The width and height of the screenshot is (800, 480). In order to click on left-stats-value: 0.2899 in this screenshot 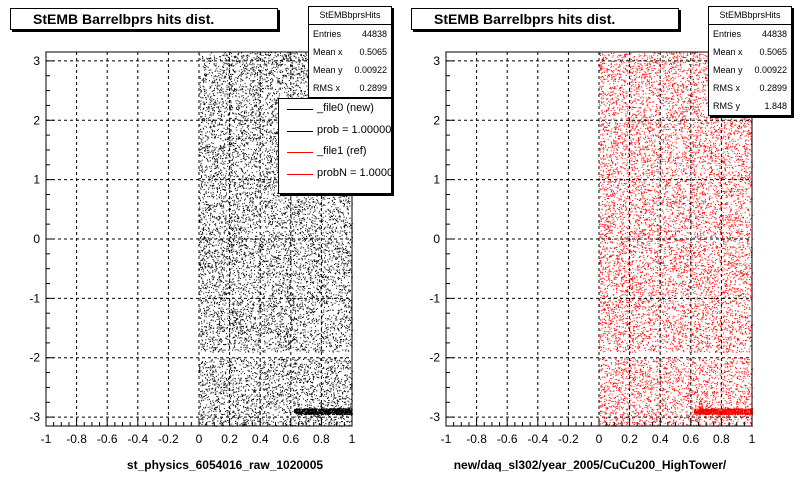, I will do `click(373, 88)`.